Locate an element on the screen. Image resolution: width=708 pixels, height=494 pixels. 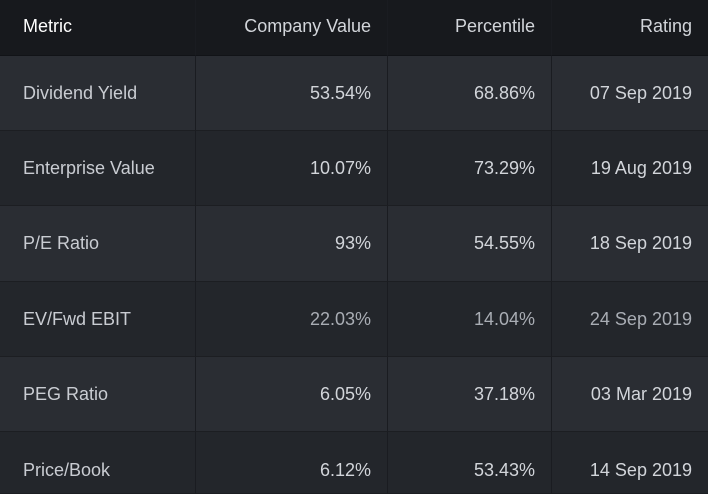
rating-cell: 19 Aug 2019 is located at coordinates (630, 168).